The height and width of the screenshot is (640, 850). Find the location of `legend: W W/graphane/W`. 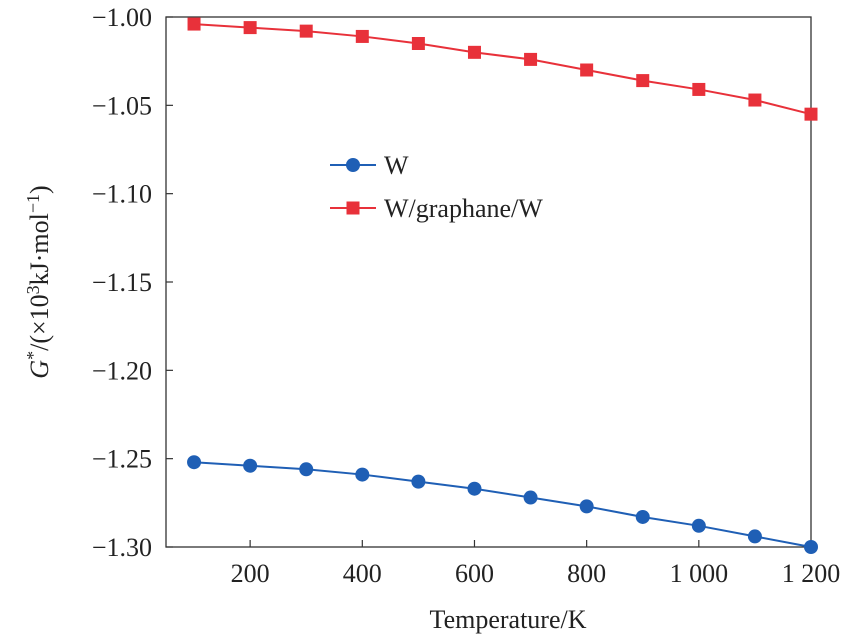

legend: W W/graphane/W is located at coordinates (436, 187).